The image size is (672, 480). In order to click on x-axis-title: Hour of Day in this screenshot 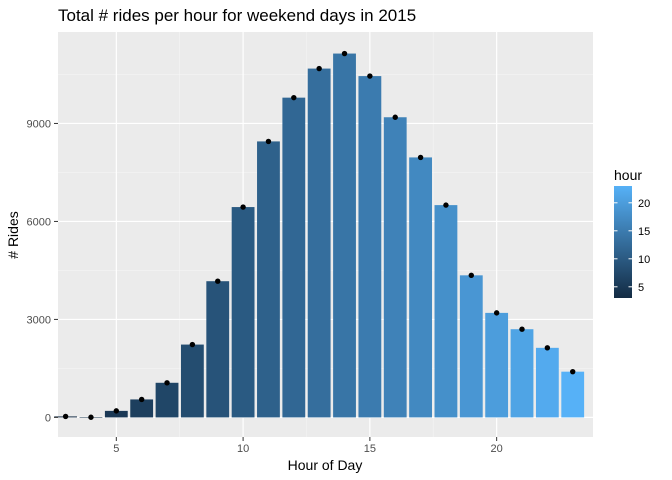, I will do `click(325, 465)`.